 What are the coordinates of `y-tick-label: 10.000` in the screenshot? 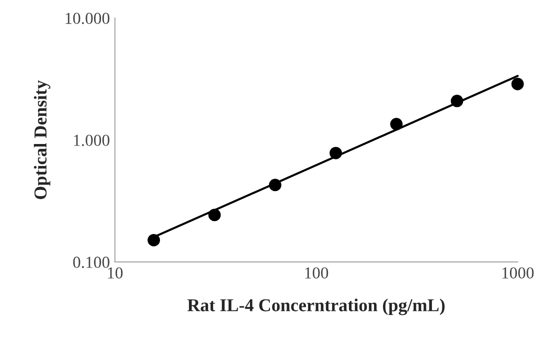 It's located at (88, 18).